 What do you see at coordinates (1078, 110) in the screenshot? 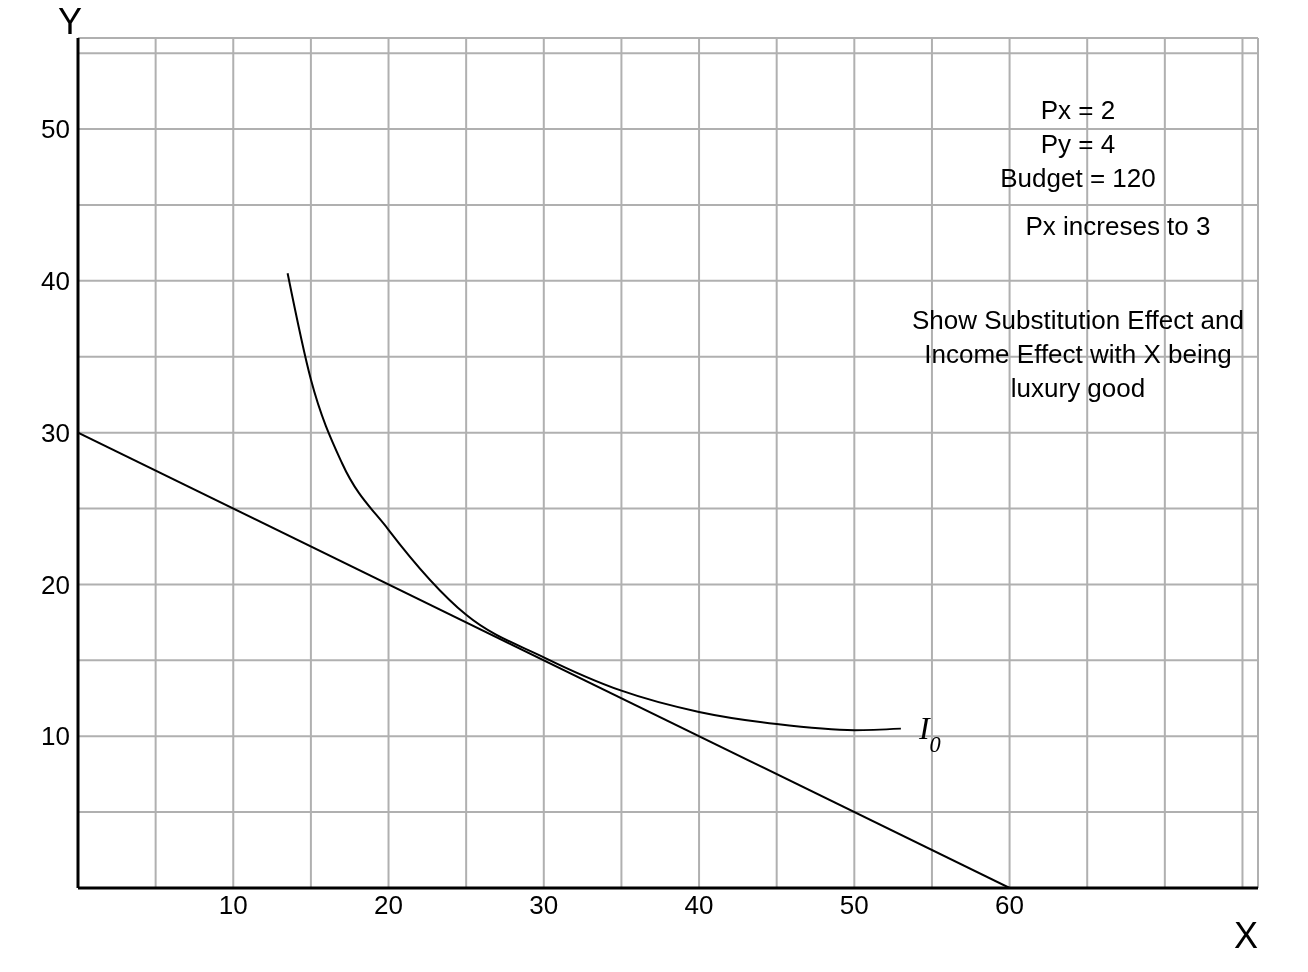
I see `annotation: Px = 2` at bounding box center [1078, 110].